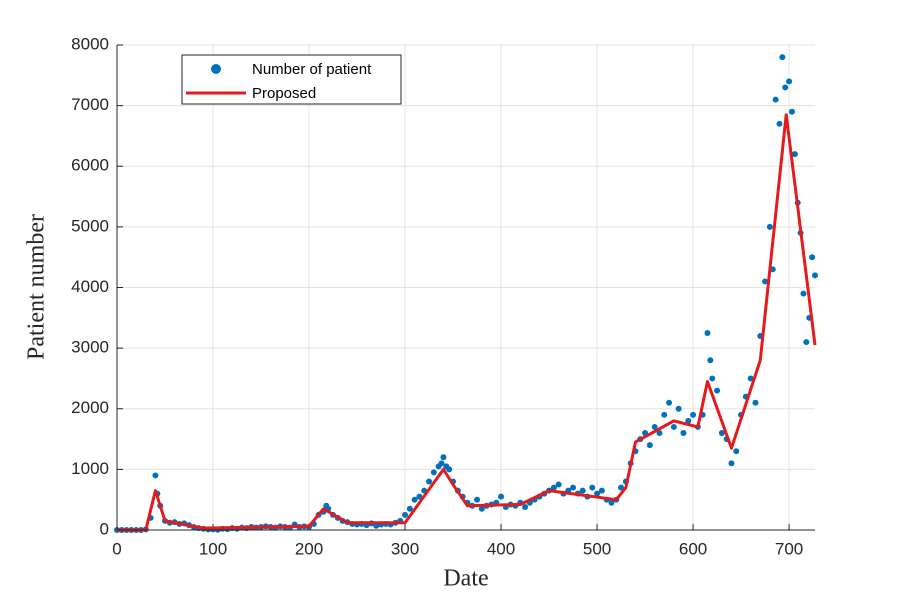  Describe the element at coordinates (90, 104) in the screenshot. I see `y-tick-label: 7000` at that location.